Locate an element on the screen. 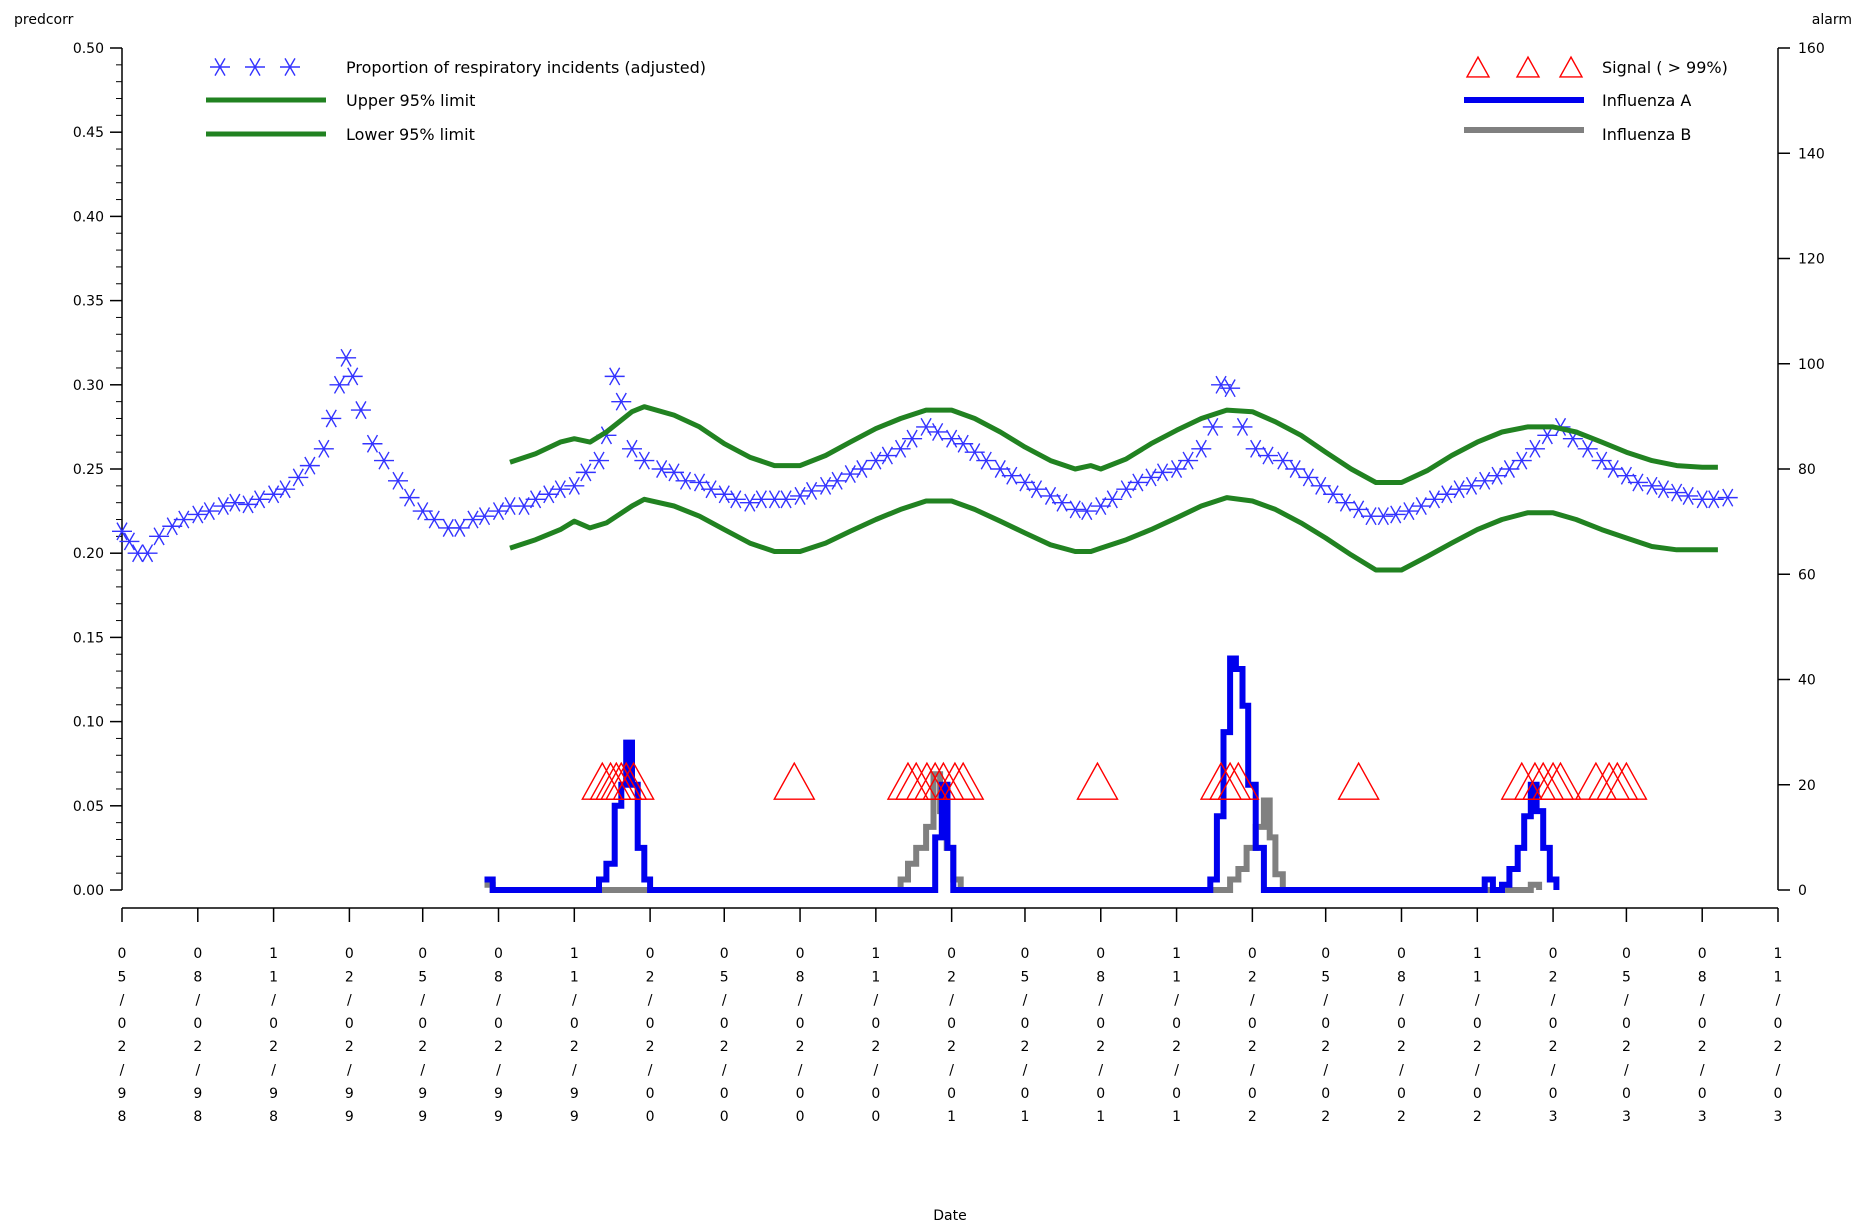 This screenshot has width=1857, height=1226. left-tick-label: 0.30 is located at coordinates (88, 386).